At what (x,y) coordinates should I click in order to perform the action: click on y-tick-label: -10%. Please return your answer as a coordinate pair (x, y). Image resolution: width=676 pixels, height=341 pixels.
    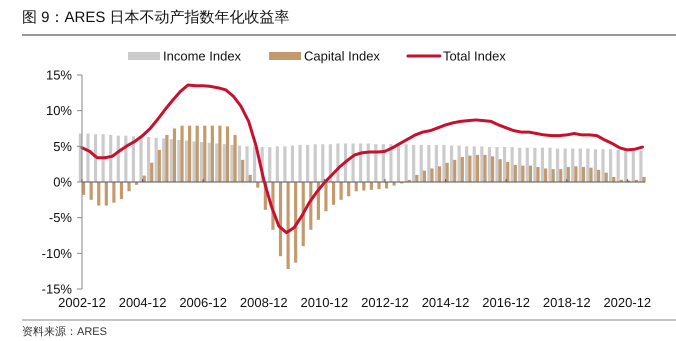
    Looking at the image, I should click on (57, 253).